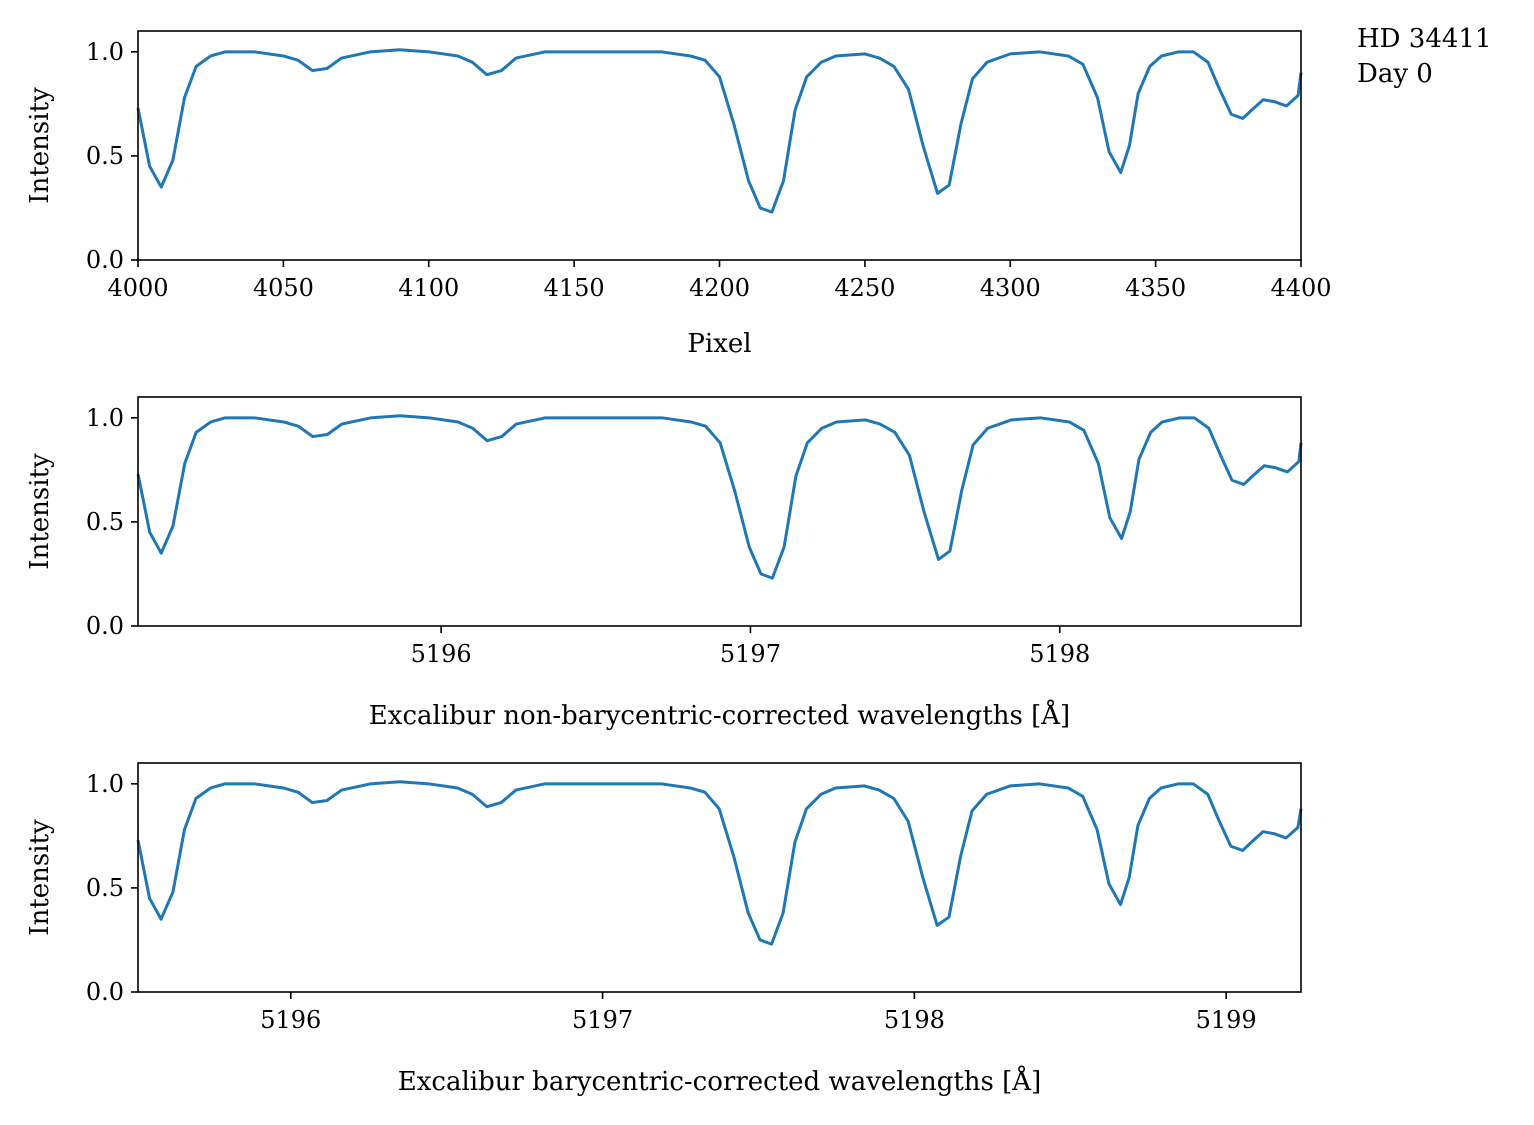  I want to click on x-axis-label: Pixel, so click(719, 344).